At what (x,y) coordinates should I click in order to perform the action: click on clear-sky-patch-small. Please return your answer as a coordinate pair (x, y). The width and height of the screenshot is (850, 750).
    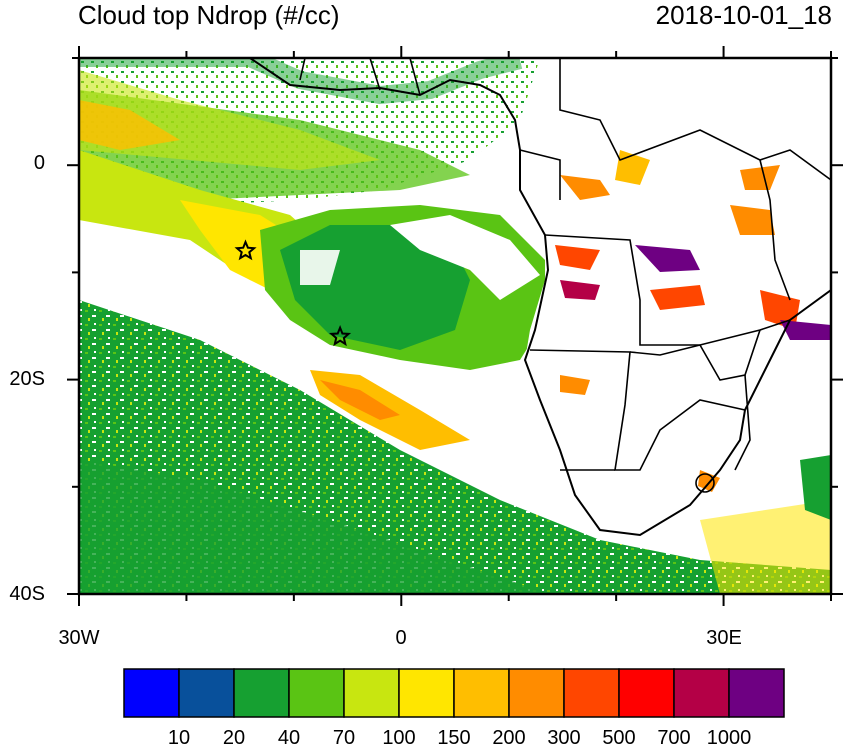
    Looking at the image, I should click on (320, 267).